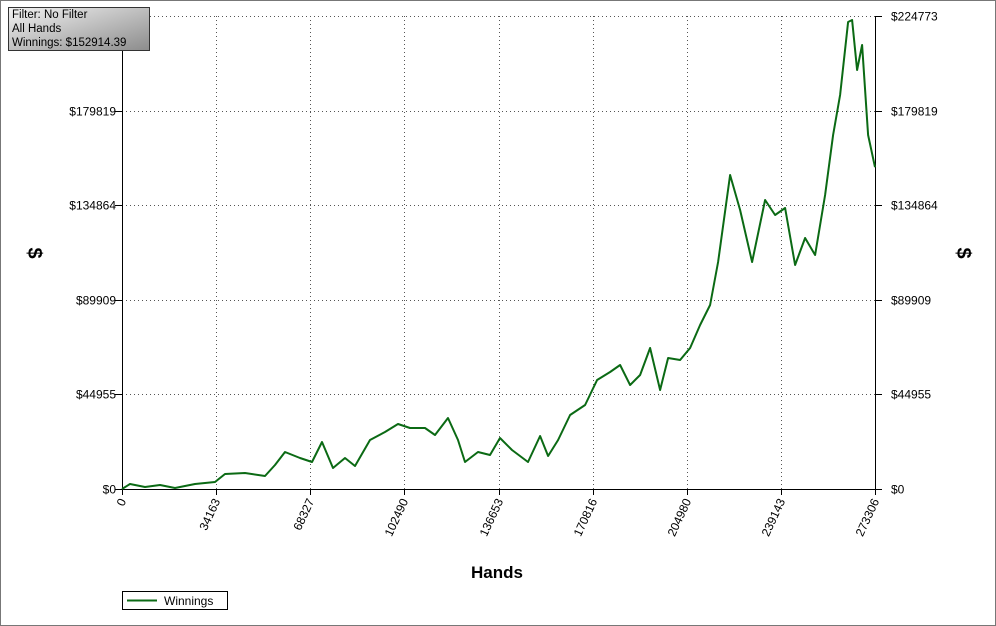  I want to click on info-box-bg, so click(79, 29).